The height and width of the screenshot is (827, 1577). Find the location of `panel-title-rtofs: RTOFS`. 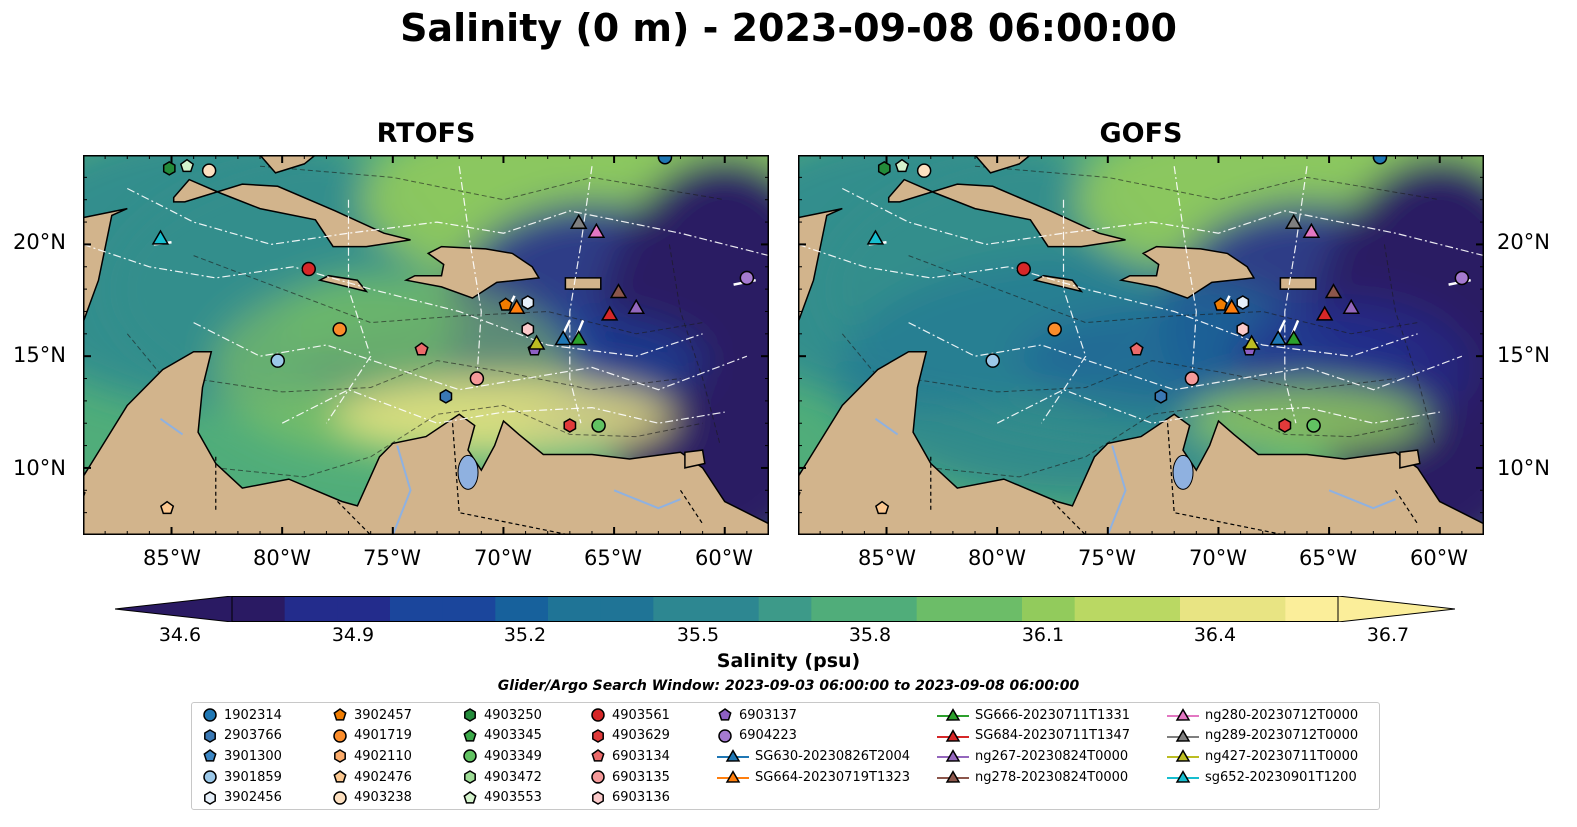

panel-title-rtofs: RTOFS is located at coordinates (426, 133).